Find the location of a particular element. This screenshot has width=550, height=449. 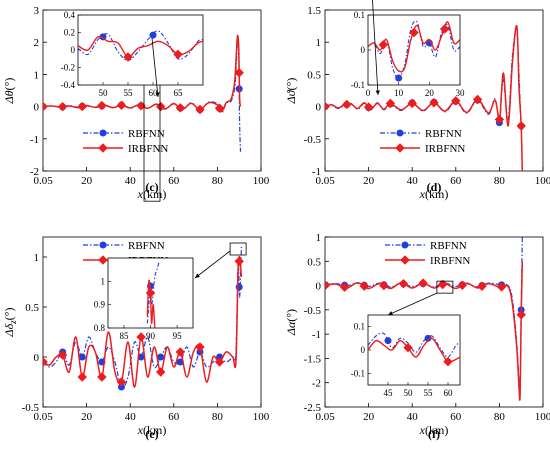

inset-x-tick-label: 45 is located at coordinates (389, 393).